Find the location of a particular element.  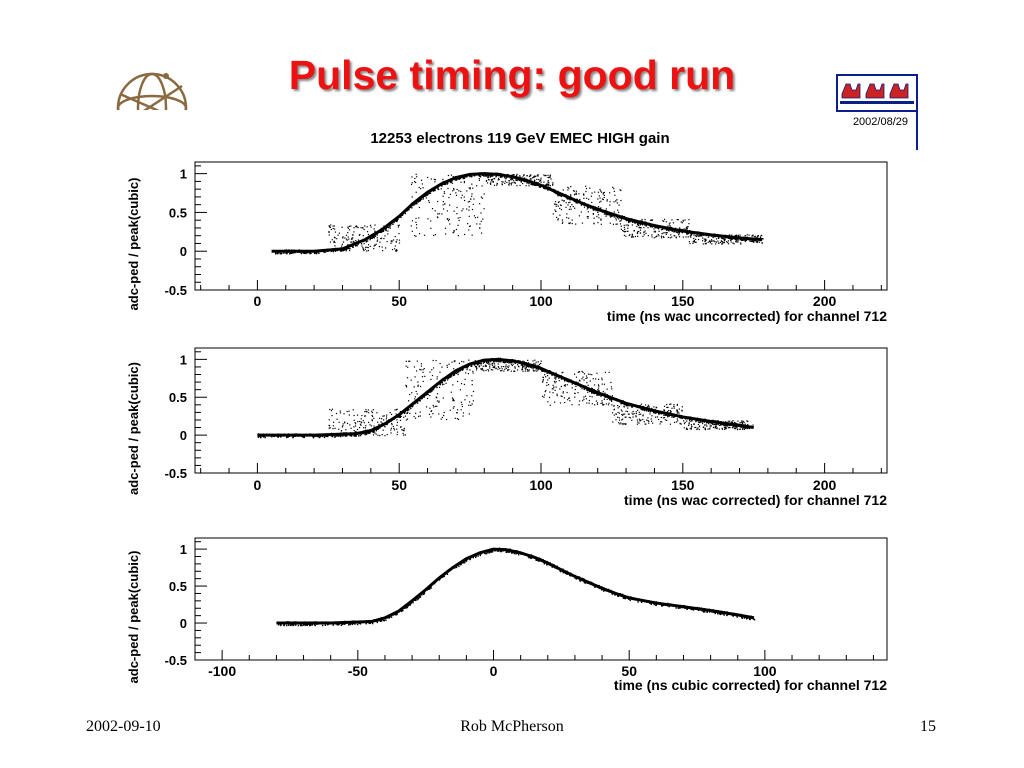

emec-cradle-logo is located at coordinates (877, 93).